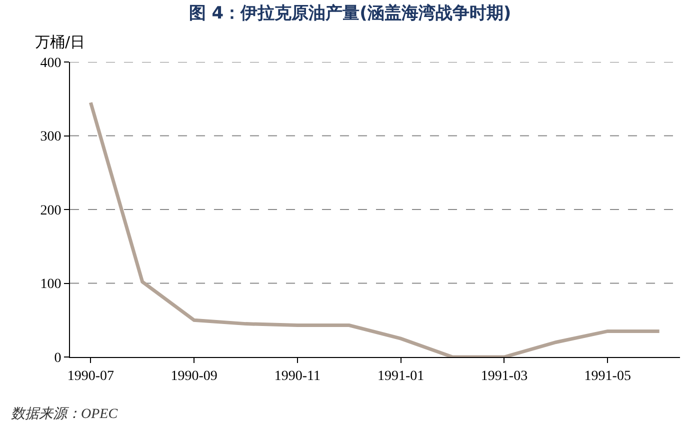 This screenshot has width=700, height=429. I want to click on y-tick-label: 100, so click(51, 284).